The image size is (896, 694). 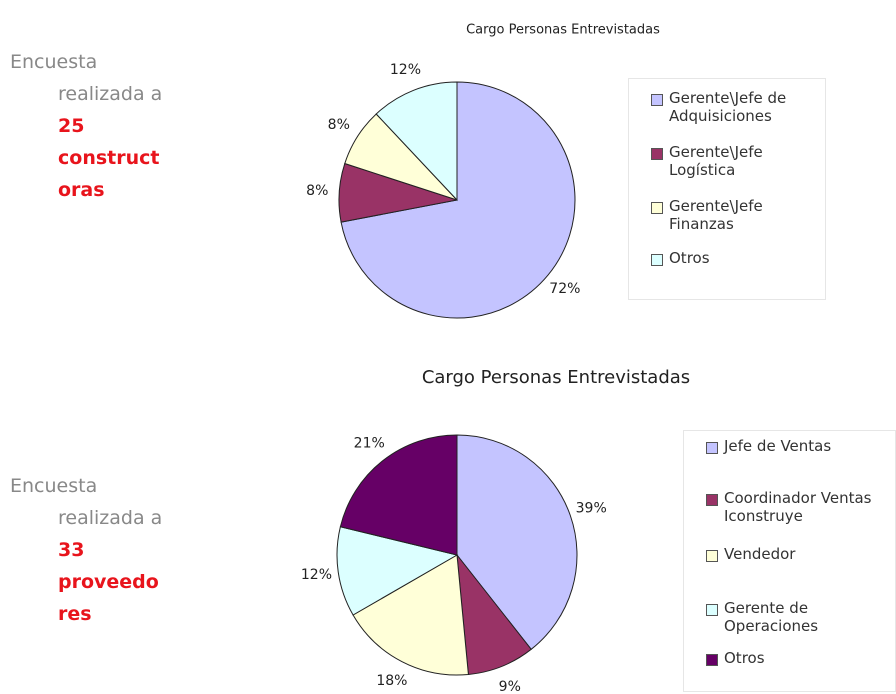 I want to click on note-highlight: res, so click(x=75, y=614).